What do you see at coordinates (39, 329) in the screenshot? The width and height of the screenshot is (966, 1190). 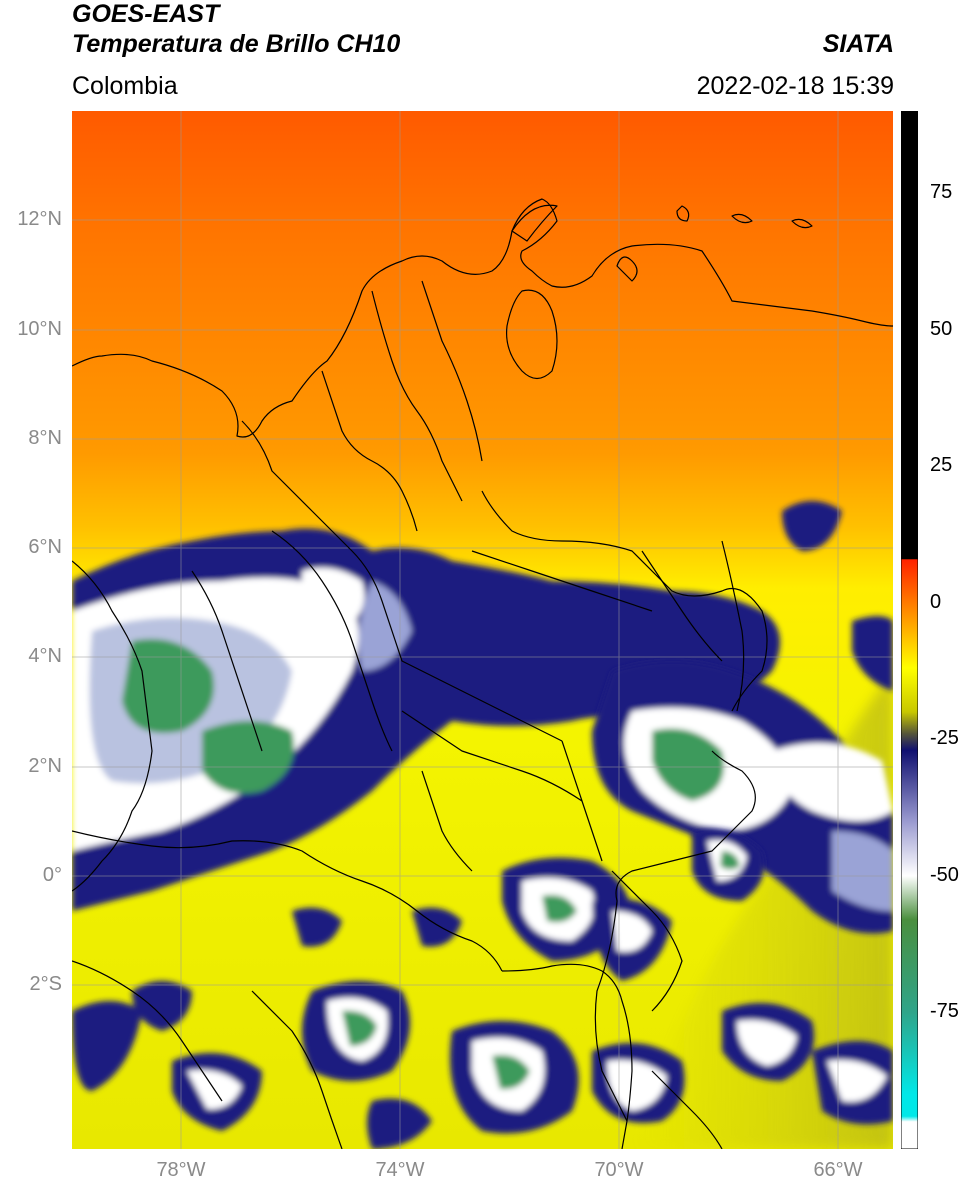 I see `lat-label-10n: 10°N` at bounding box center [39, 329].